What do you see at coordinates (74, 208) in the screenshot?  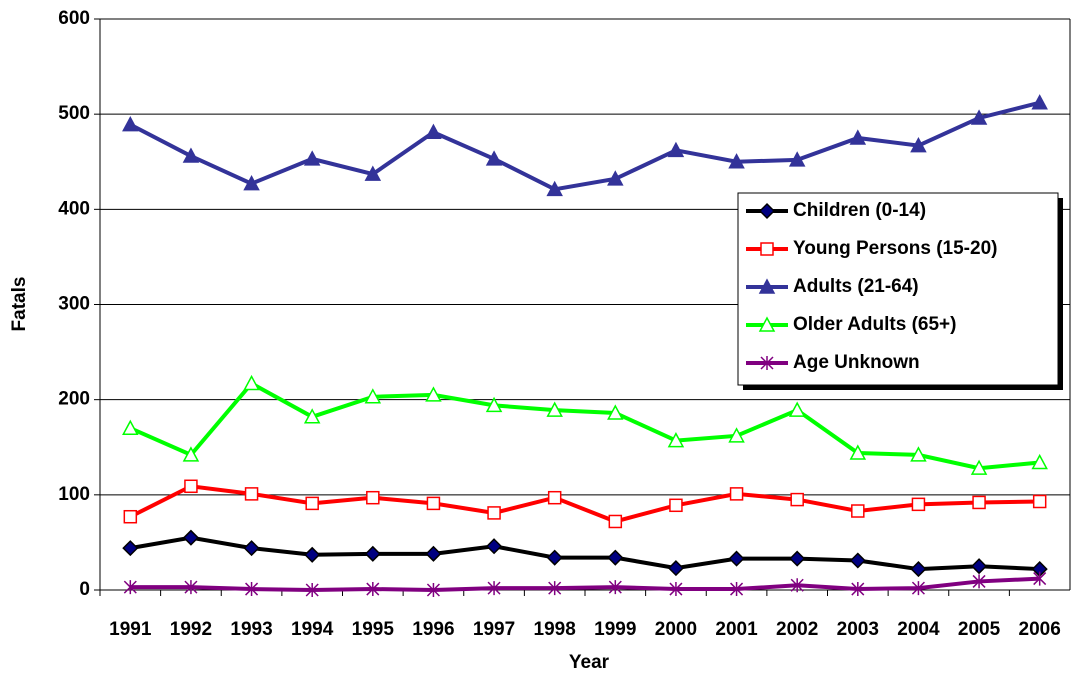 I see `y-tick-label: 400` at bounding box center [74, 208].